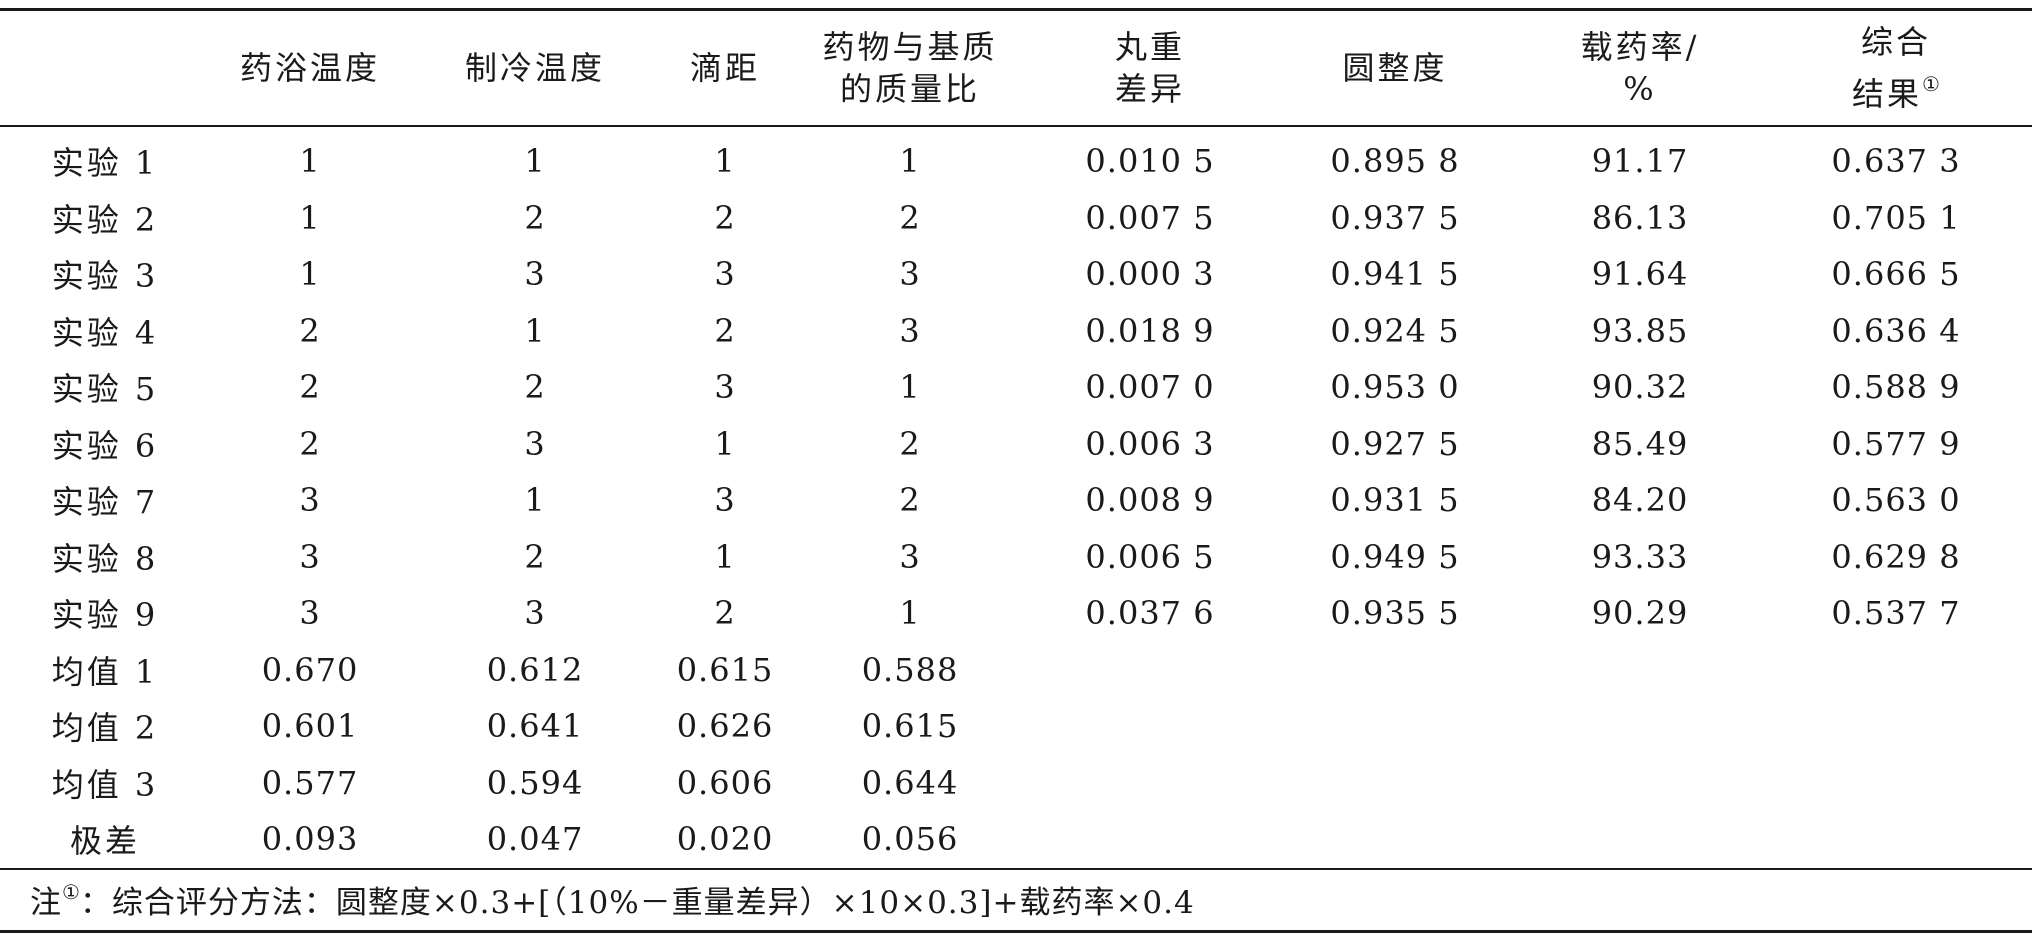 This screenshot has width=2032, height=933. What do you see at coordinates (1640, 443) in the screenshot?
I see `table-cell: 85.49` at bounding box center [1640, 443].